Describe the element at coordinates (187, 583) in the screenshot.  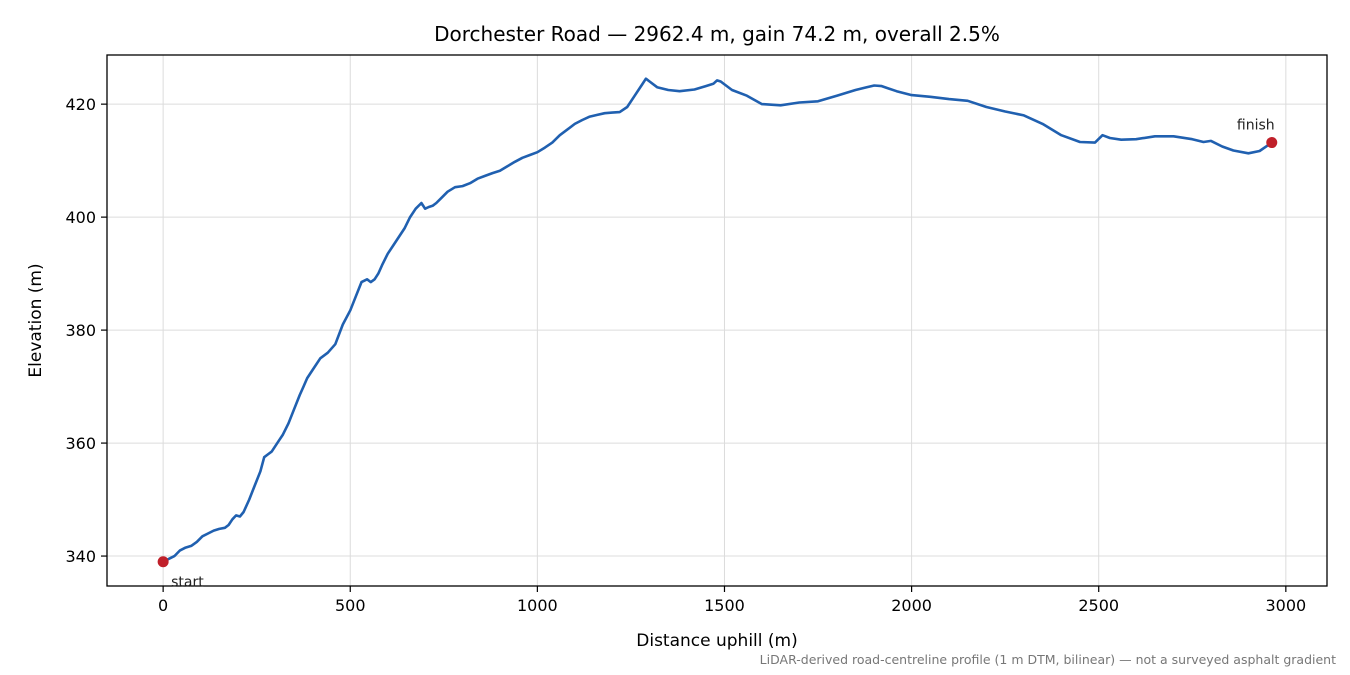
I see `start-label: start` at that location.